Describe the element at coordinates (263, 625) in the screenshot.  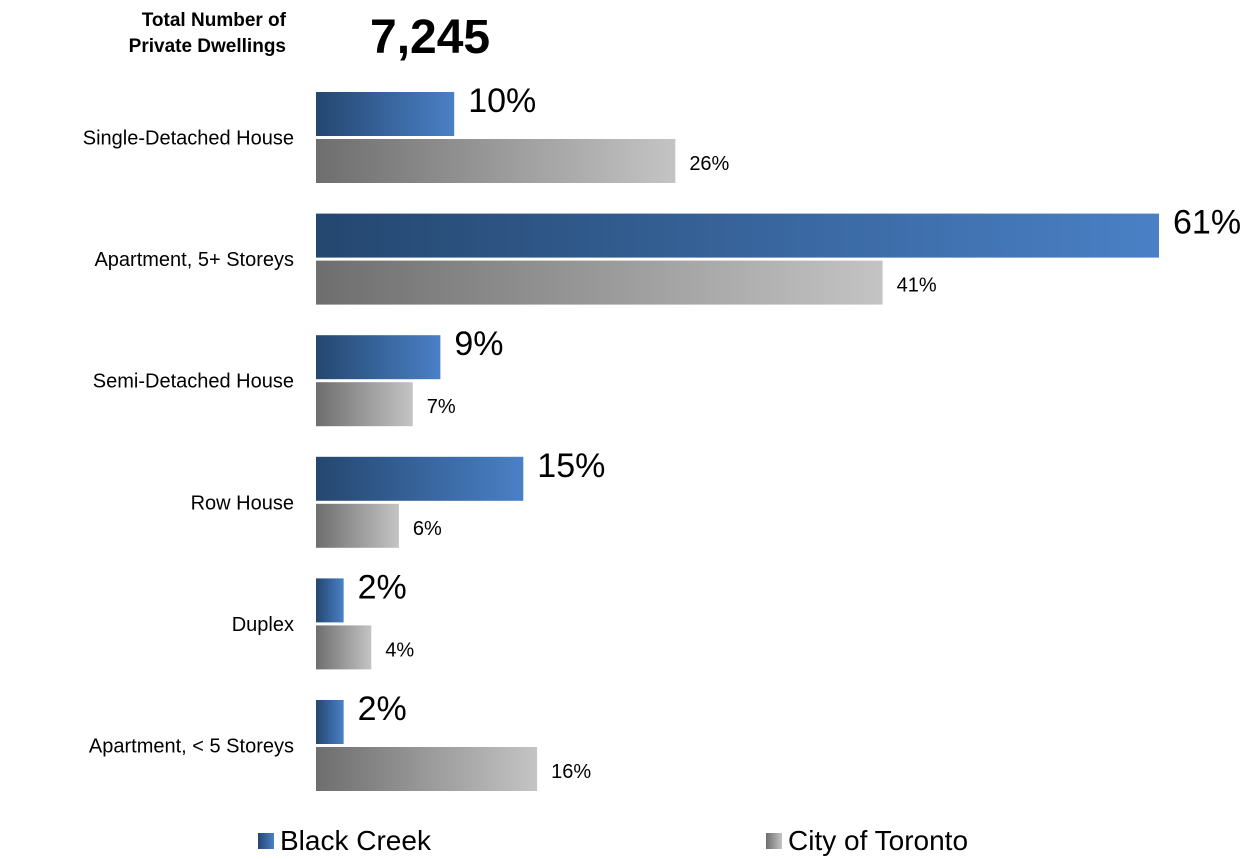
I see `category-label-duplex: Duplex` at that location.